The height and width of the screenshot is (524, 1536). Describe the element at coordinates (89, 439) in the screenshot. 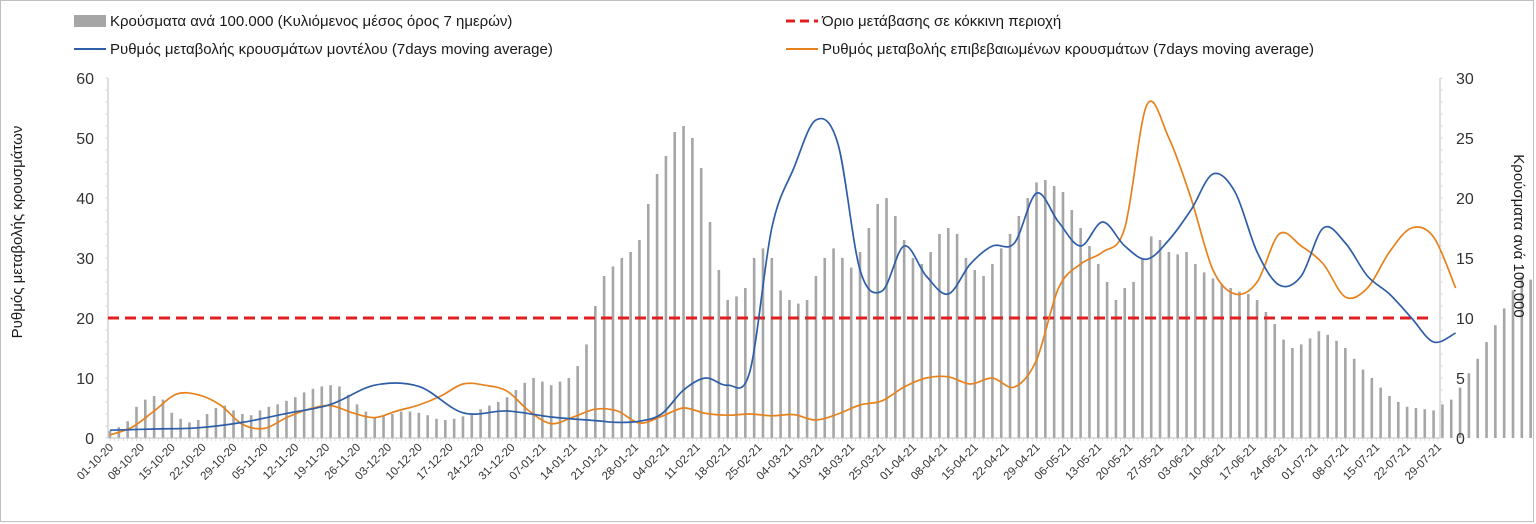

I see `y-left-tick-label: 0` at that location.